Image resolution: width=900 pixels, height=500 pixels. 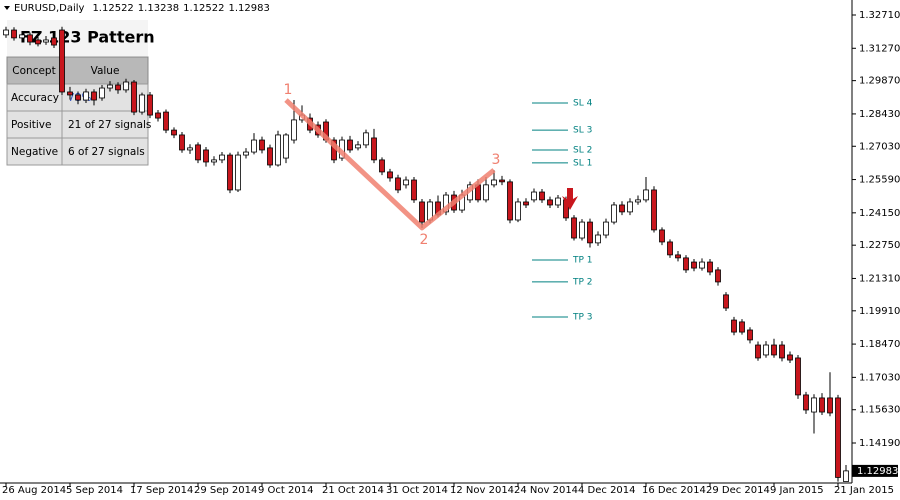 What do you see at coordinates (864, 490) in the screenshot?
I see `x-tick-label: 21 Jan 2015` at bounding box center [864, 490].